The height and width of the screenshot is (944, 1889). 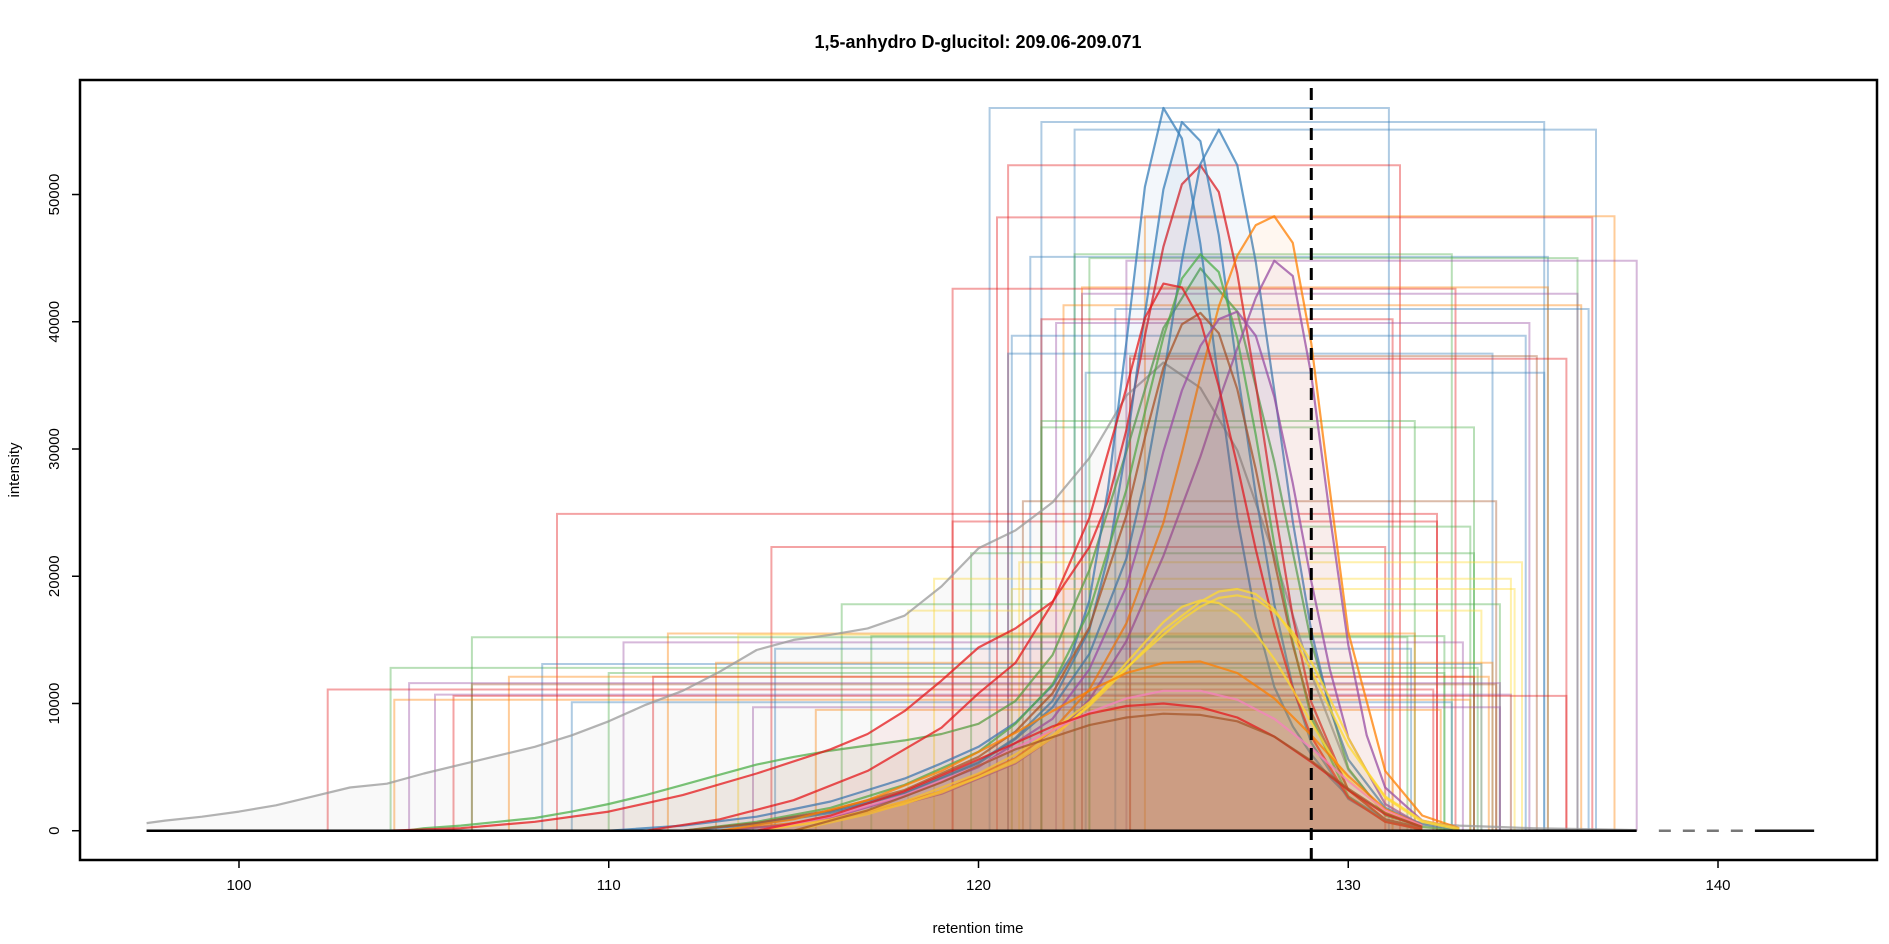 I want to click on x-tick-label-110: 110, so click(x=609, y=885).